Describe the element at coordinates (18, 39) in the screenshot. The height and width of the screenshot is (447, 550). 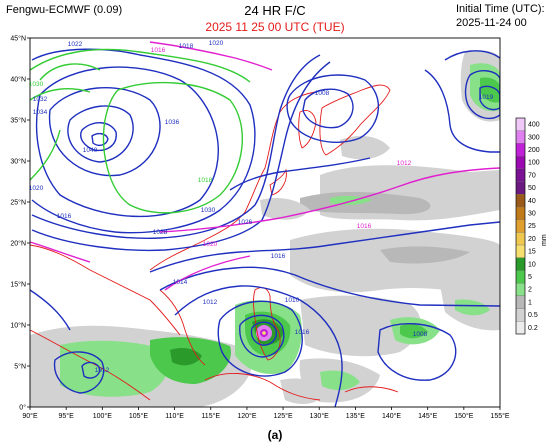
I see `lat-tick-label: 45°N` at that location.